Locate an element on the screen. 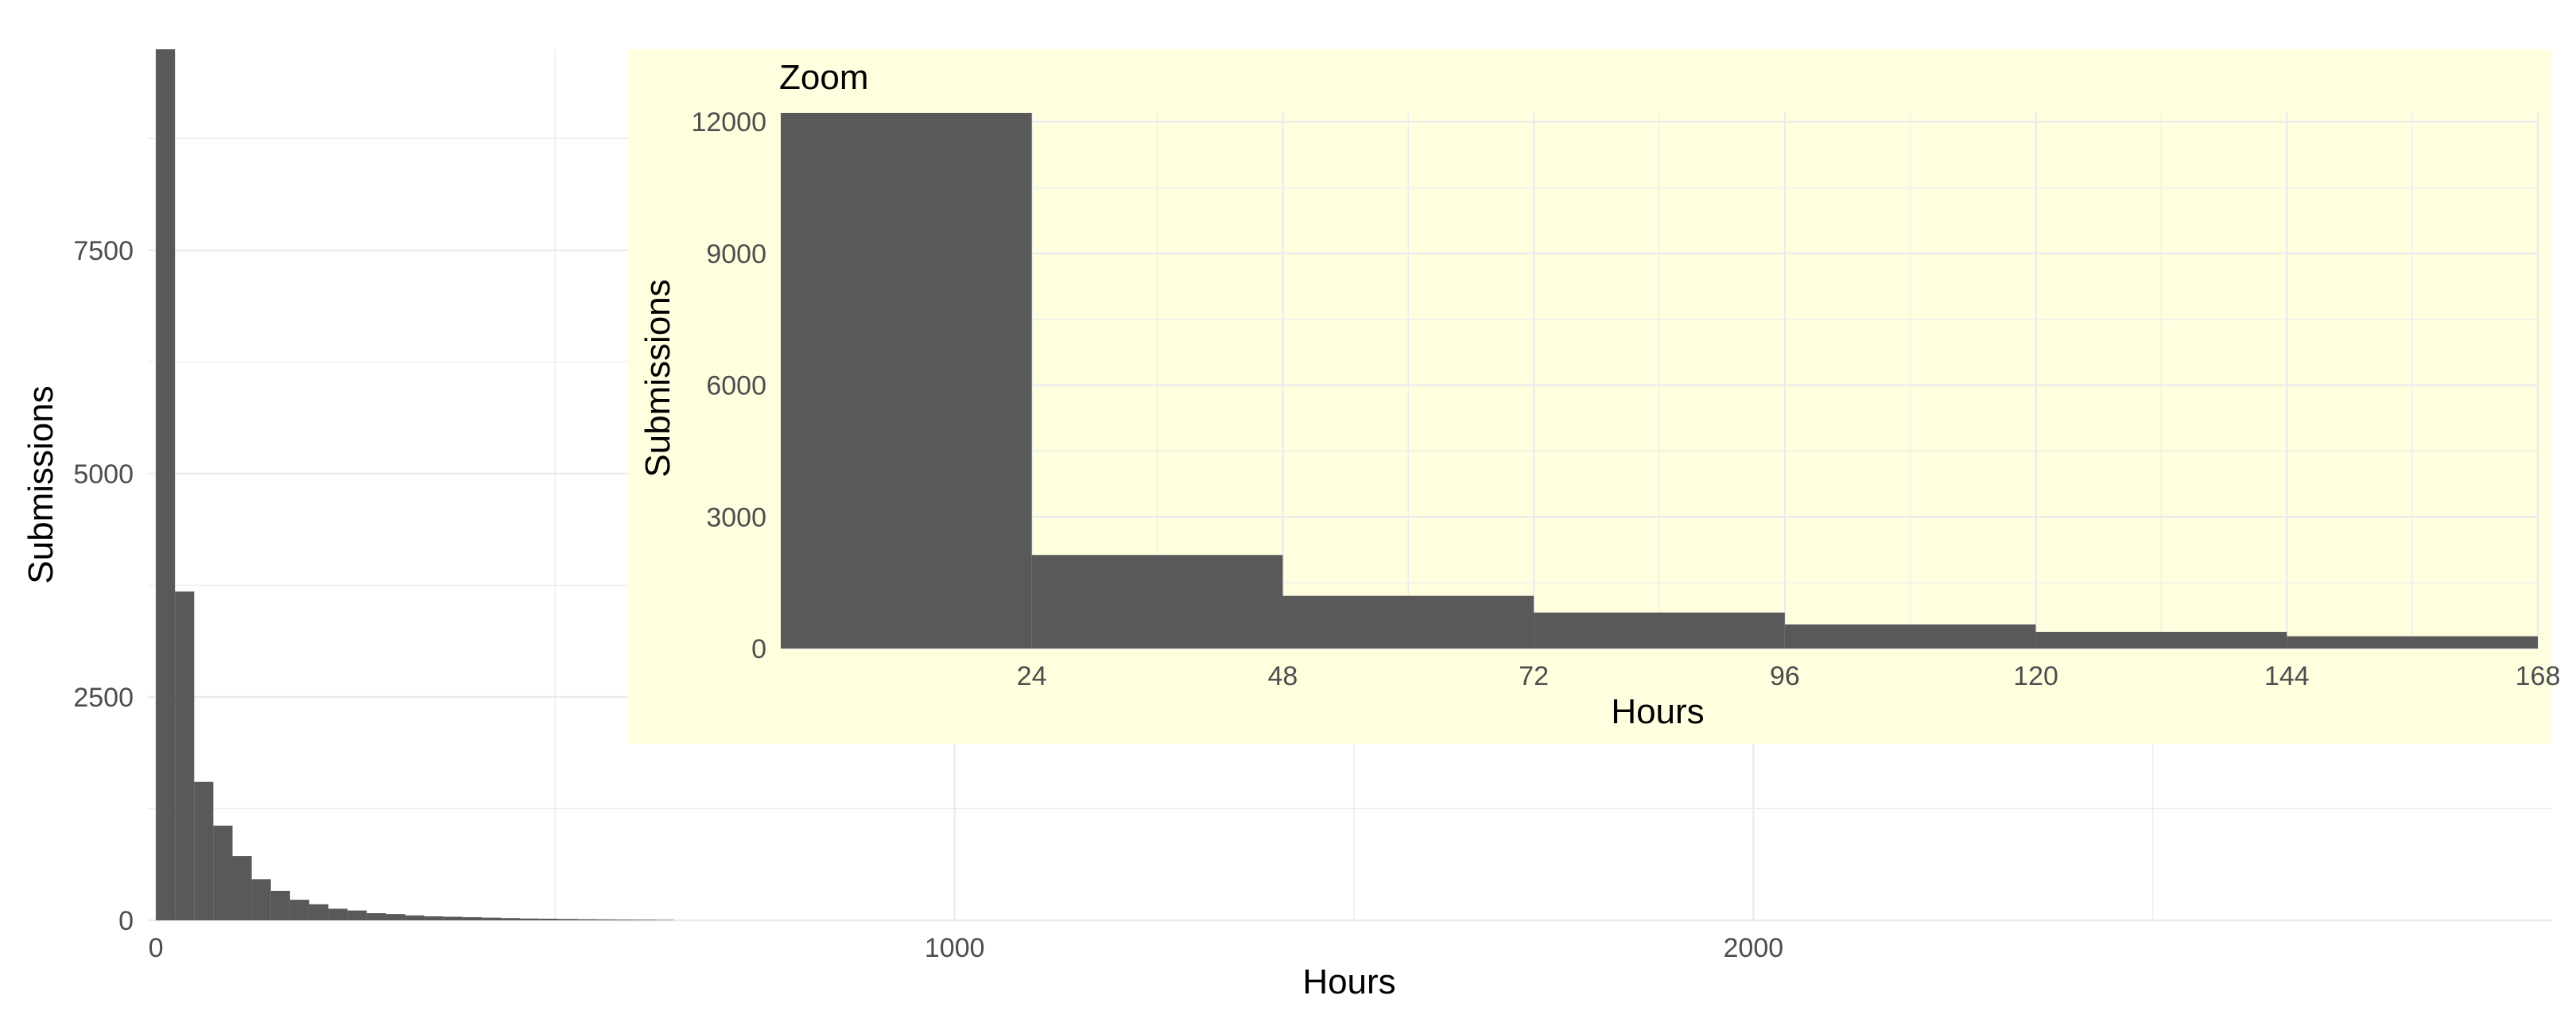 The height and width of the screenshot is (1030, 2576). main-y-tick-label: 7500 is located at coordinates (104, 251).